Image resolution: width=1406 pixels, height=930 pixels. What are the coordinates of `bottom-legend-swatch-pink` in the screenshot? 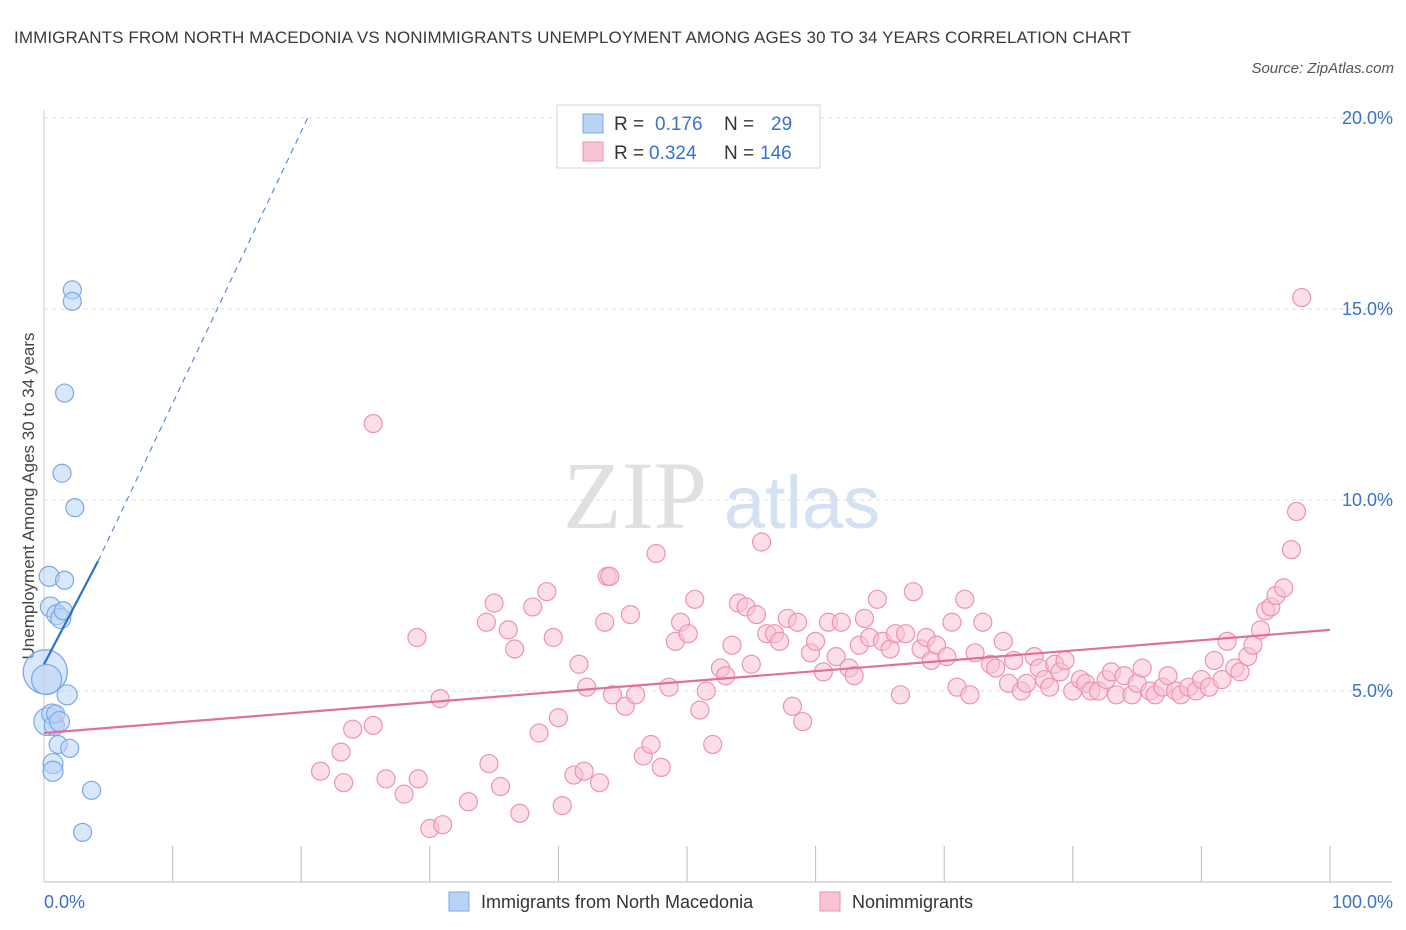 It's located at (830, 901).